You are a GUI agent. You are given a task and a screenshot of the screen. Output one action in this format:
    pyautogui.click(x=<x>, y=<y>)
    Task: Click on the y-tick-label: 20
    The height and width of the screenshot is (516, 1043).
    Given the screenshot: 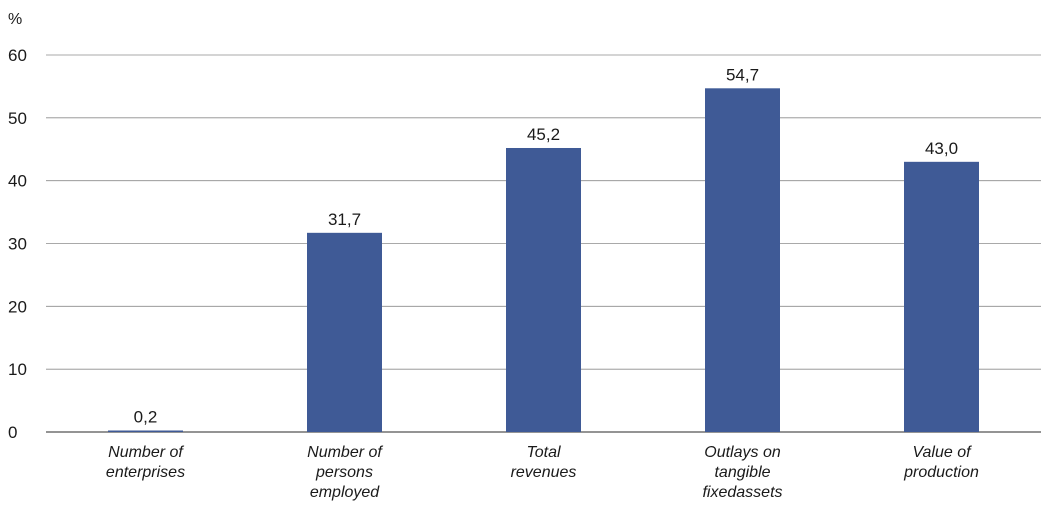 What is the action you would take?
    pyautogui.click(x=17, y=306)
    